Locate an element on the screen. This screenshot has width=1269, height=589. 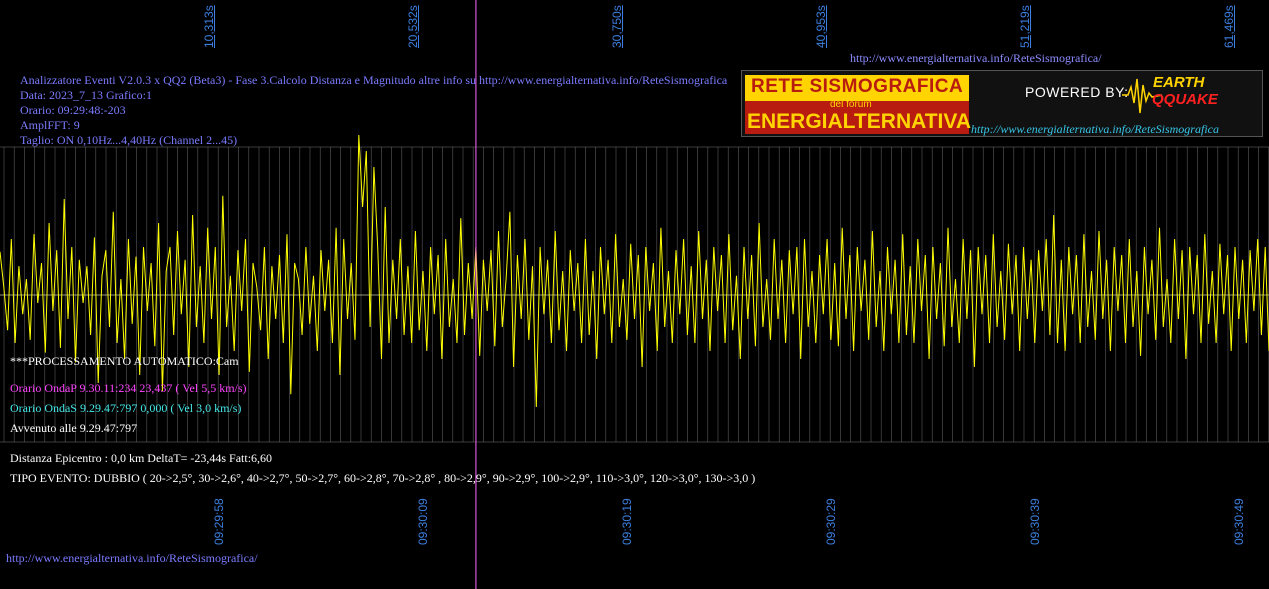
header-line-date: Data: 2023_7_13 Grafico:1 is located at coordinates (86, 95).